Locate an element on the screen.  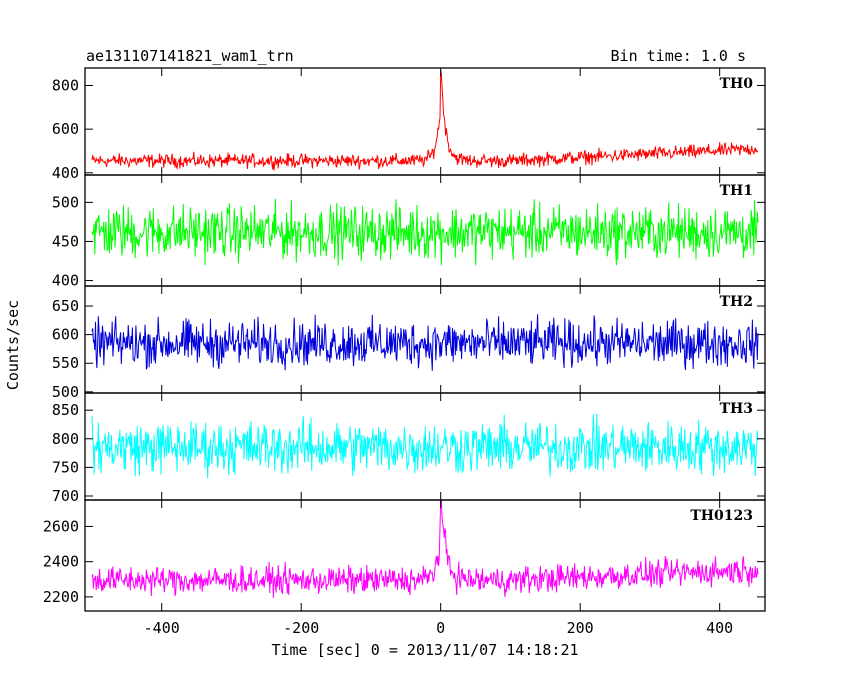
series-line-th0123 is located at coordinates (425, 549).